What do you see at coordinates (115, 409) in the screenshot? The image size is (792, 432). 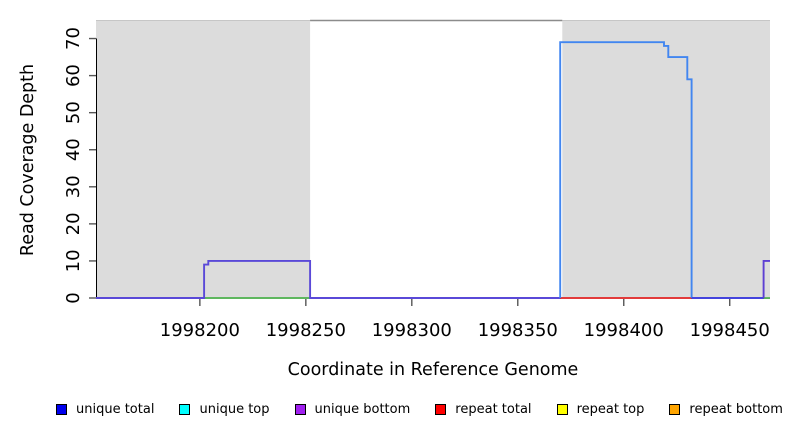 I see `legend-label: unique total` at bounding box center [115, 409].